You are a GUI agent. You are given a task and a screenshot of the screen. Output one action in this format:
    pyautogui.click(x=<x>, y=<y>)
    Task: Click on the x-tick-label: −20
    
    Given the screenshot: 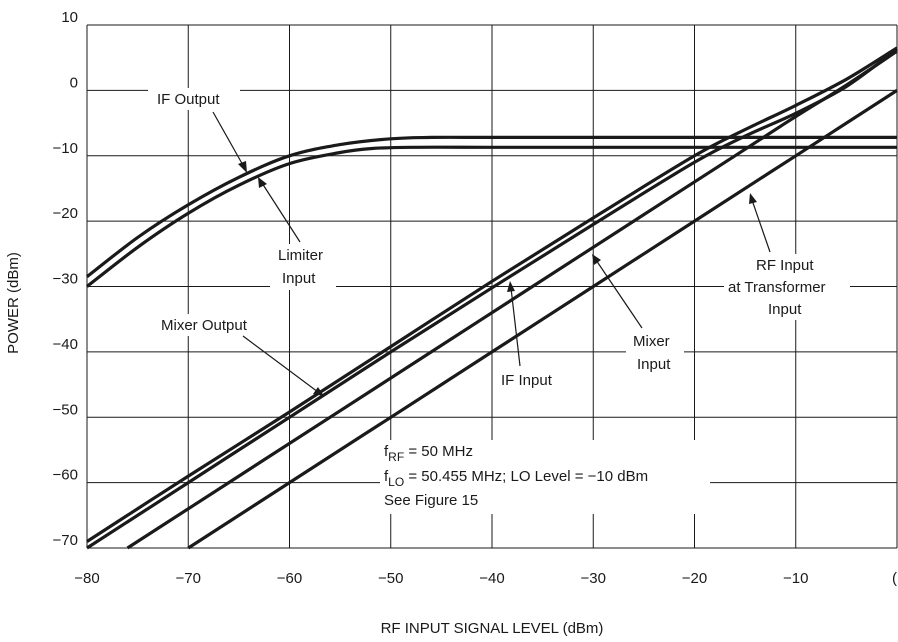 What is the action you would take?
    pyautogui.click(x=694, y=578)
    